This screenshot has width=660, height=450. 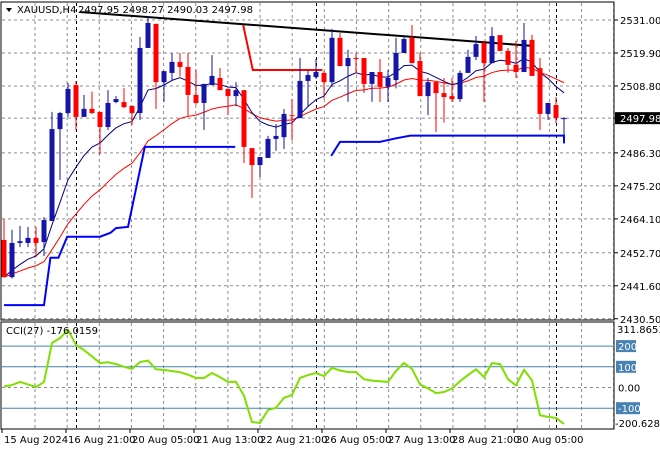 What do you see at coordinates (640, 54) in the screenshot?
I see `y-tick-label: 2519.90` at bounding box center [640, 54].